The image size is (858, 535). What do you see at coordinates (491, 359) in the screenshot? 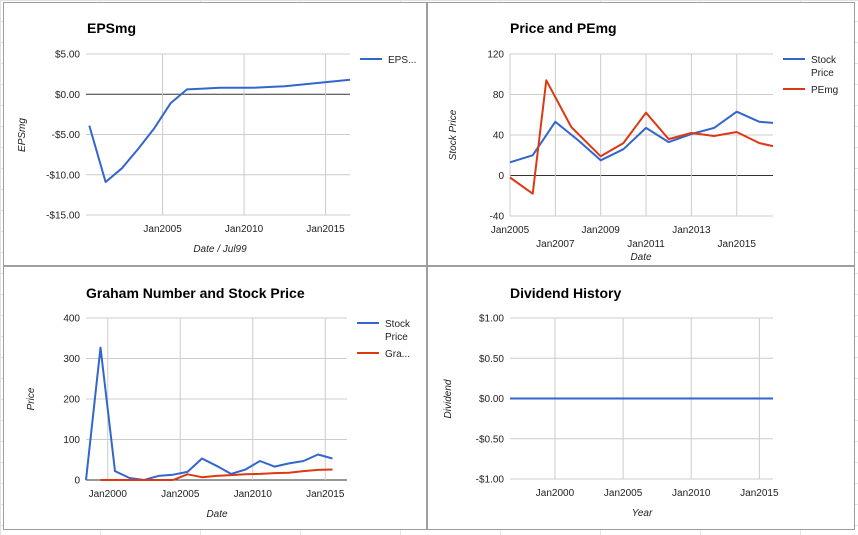
I see `y-tick-label: $0.50` at bounding box center [491, 359].